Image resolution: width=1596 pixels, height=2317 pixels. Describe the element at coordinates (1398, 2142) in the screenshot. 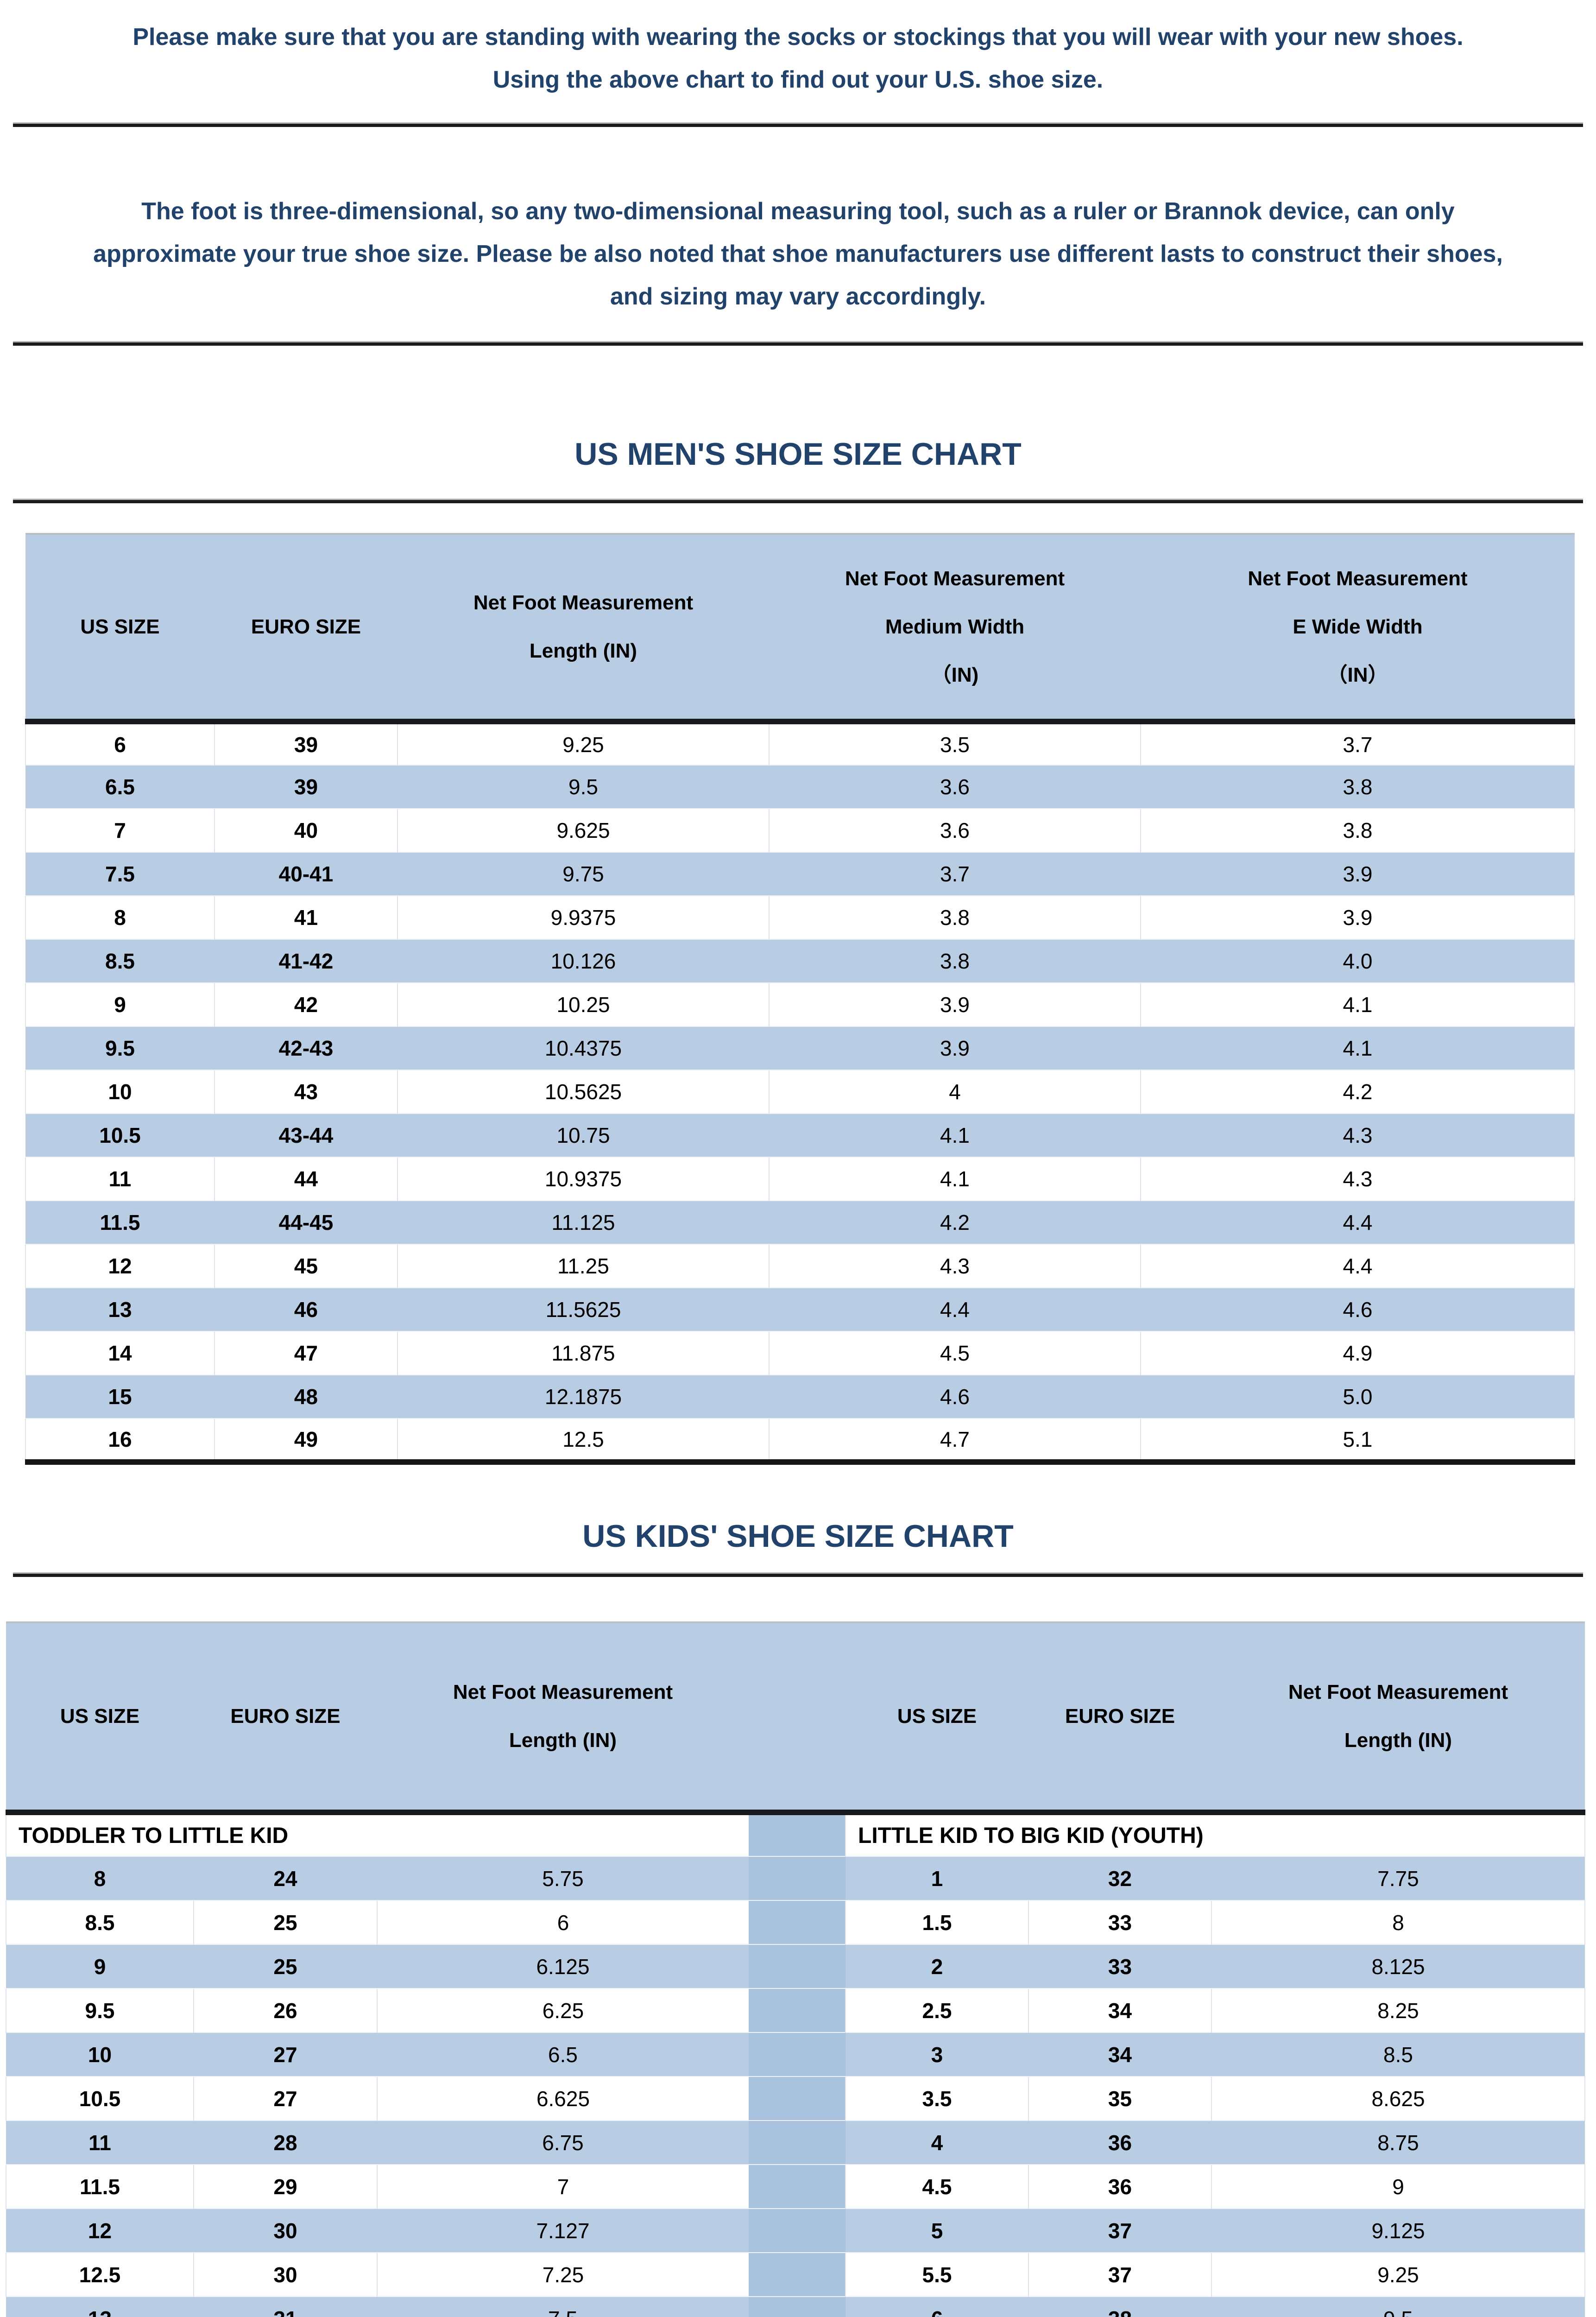

I see `cell: 8.75` at that location.